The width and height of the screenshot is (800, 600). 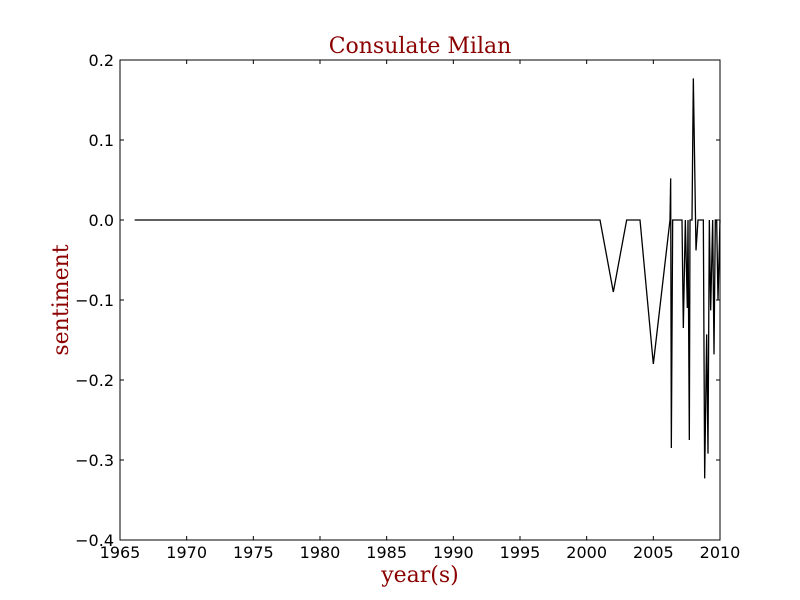 I want to click on y-tick-label: −0.2, so click(x=94, y=380).